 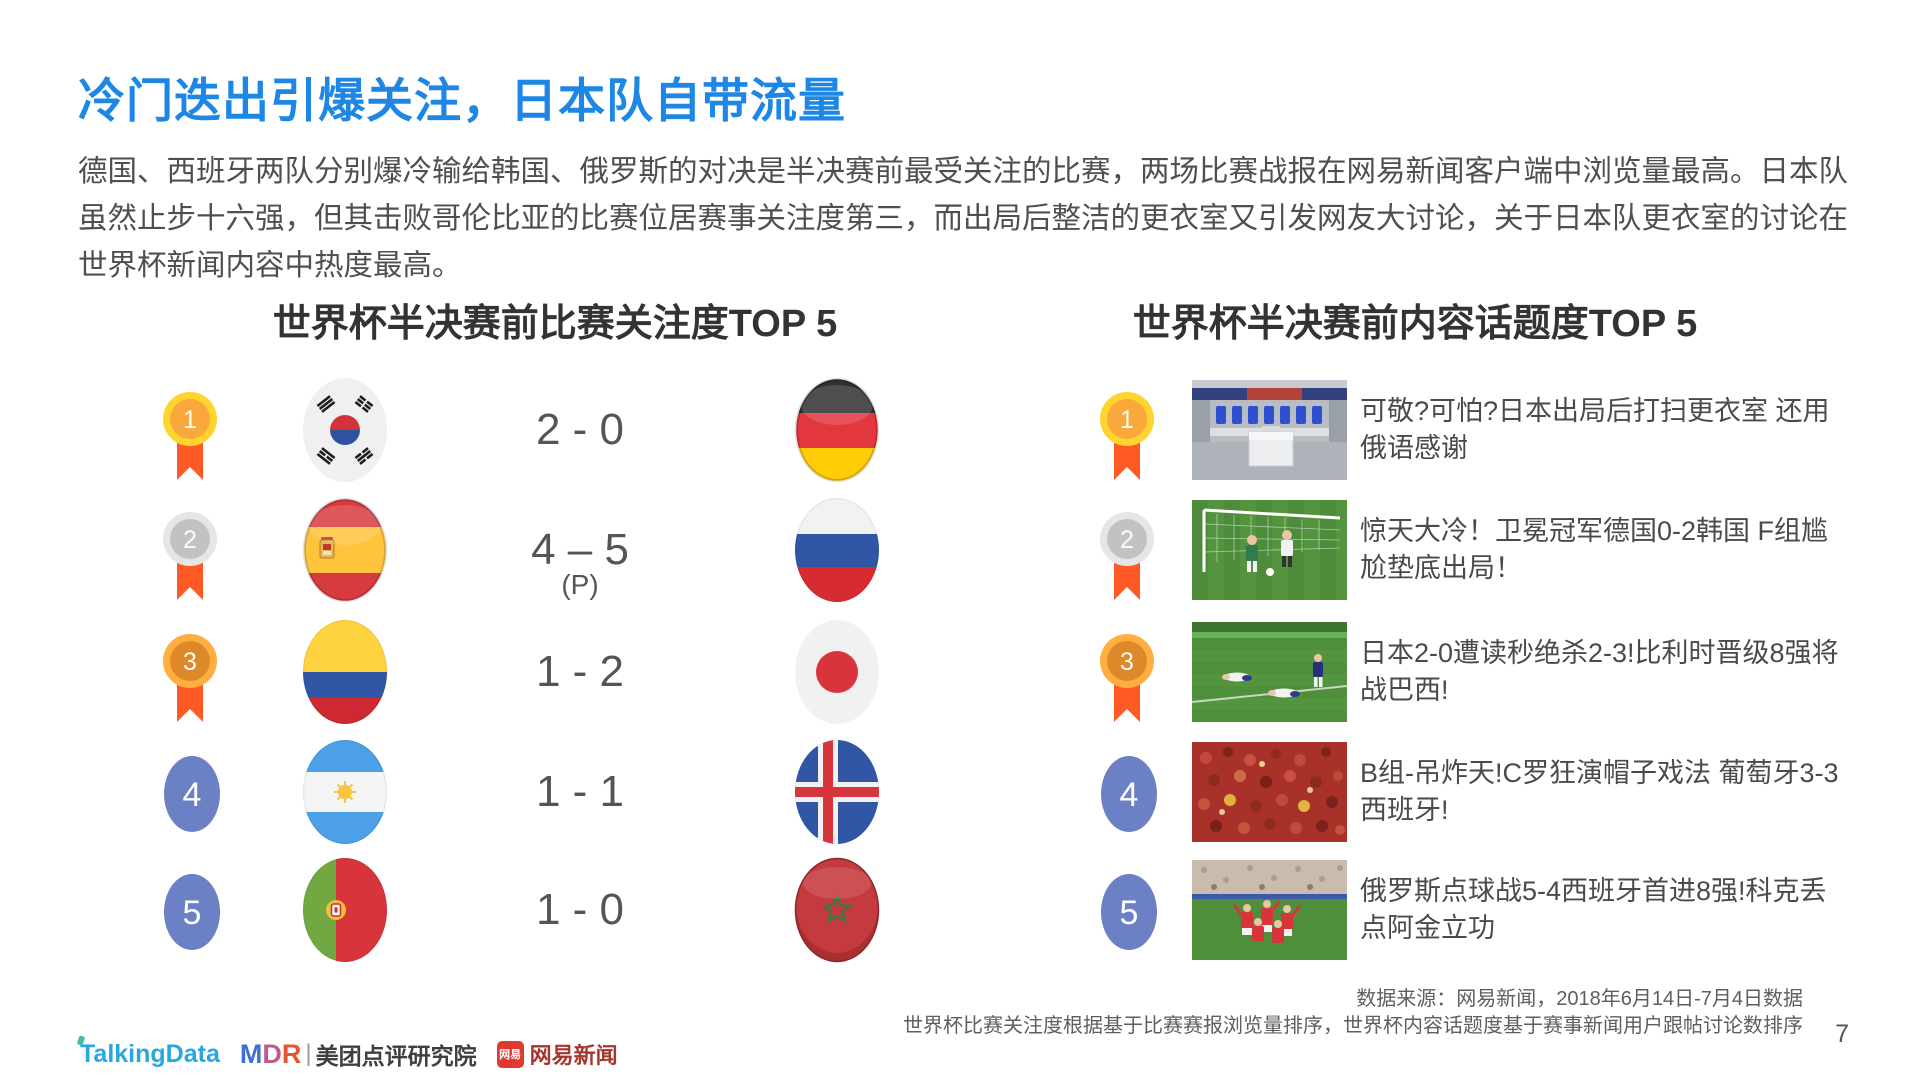 I want to click on netease-news-logo: 网易 网易新闻, so click(x=557, y=1054).